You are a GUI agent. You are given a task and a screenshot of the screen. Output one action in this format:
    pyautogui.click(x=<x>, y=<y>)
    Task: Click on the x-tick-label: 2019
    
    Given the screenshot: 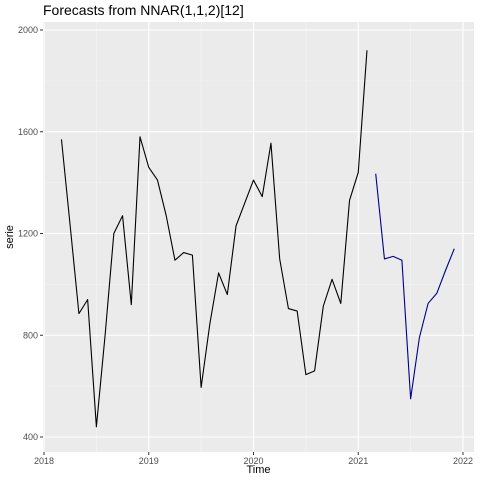 What is the action you would take?
    pyautogui.click(x=149, y=461)
    